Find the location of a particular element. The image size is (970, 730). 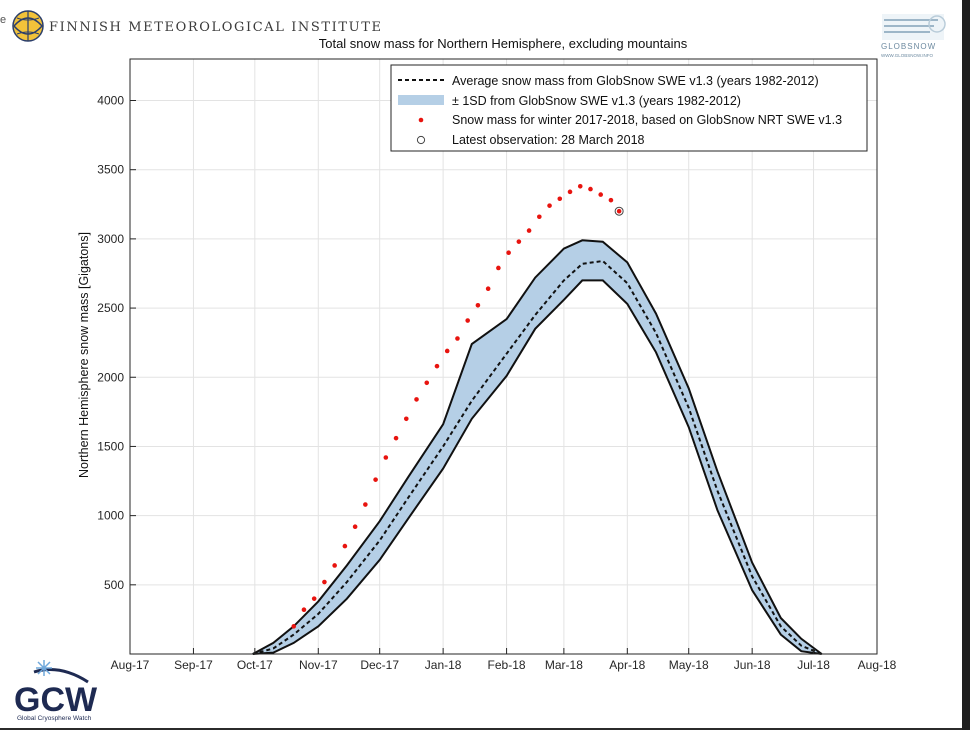

left-edge-text: e is located at coordinates (3, 20).